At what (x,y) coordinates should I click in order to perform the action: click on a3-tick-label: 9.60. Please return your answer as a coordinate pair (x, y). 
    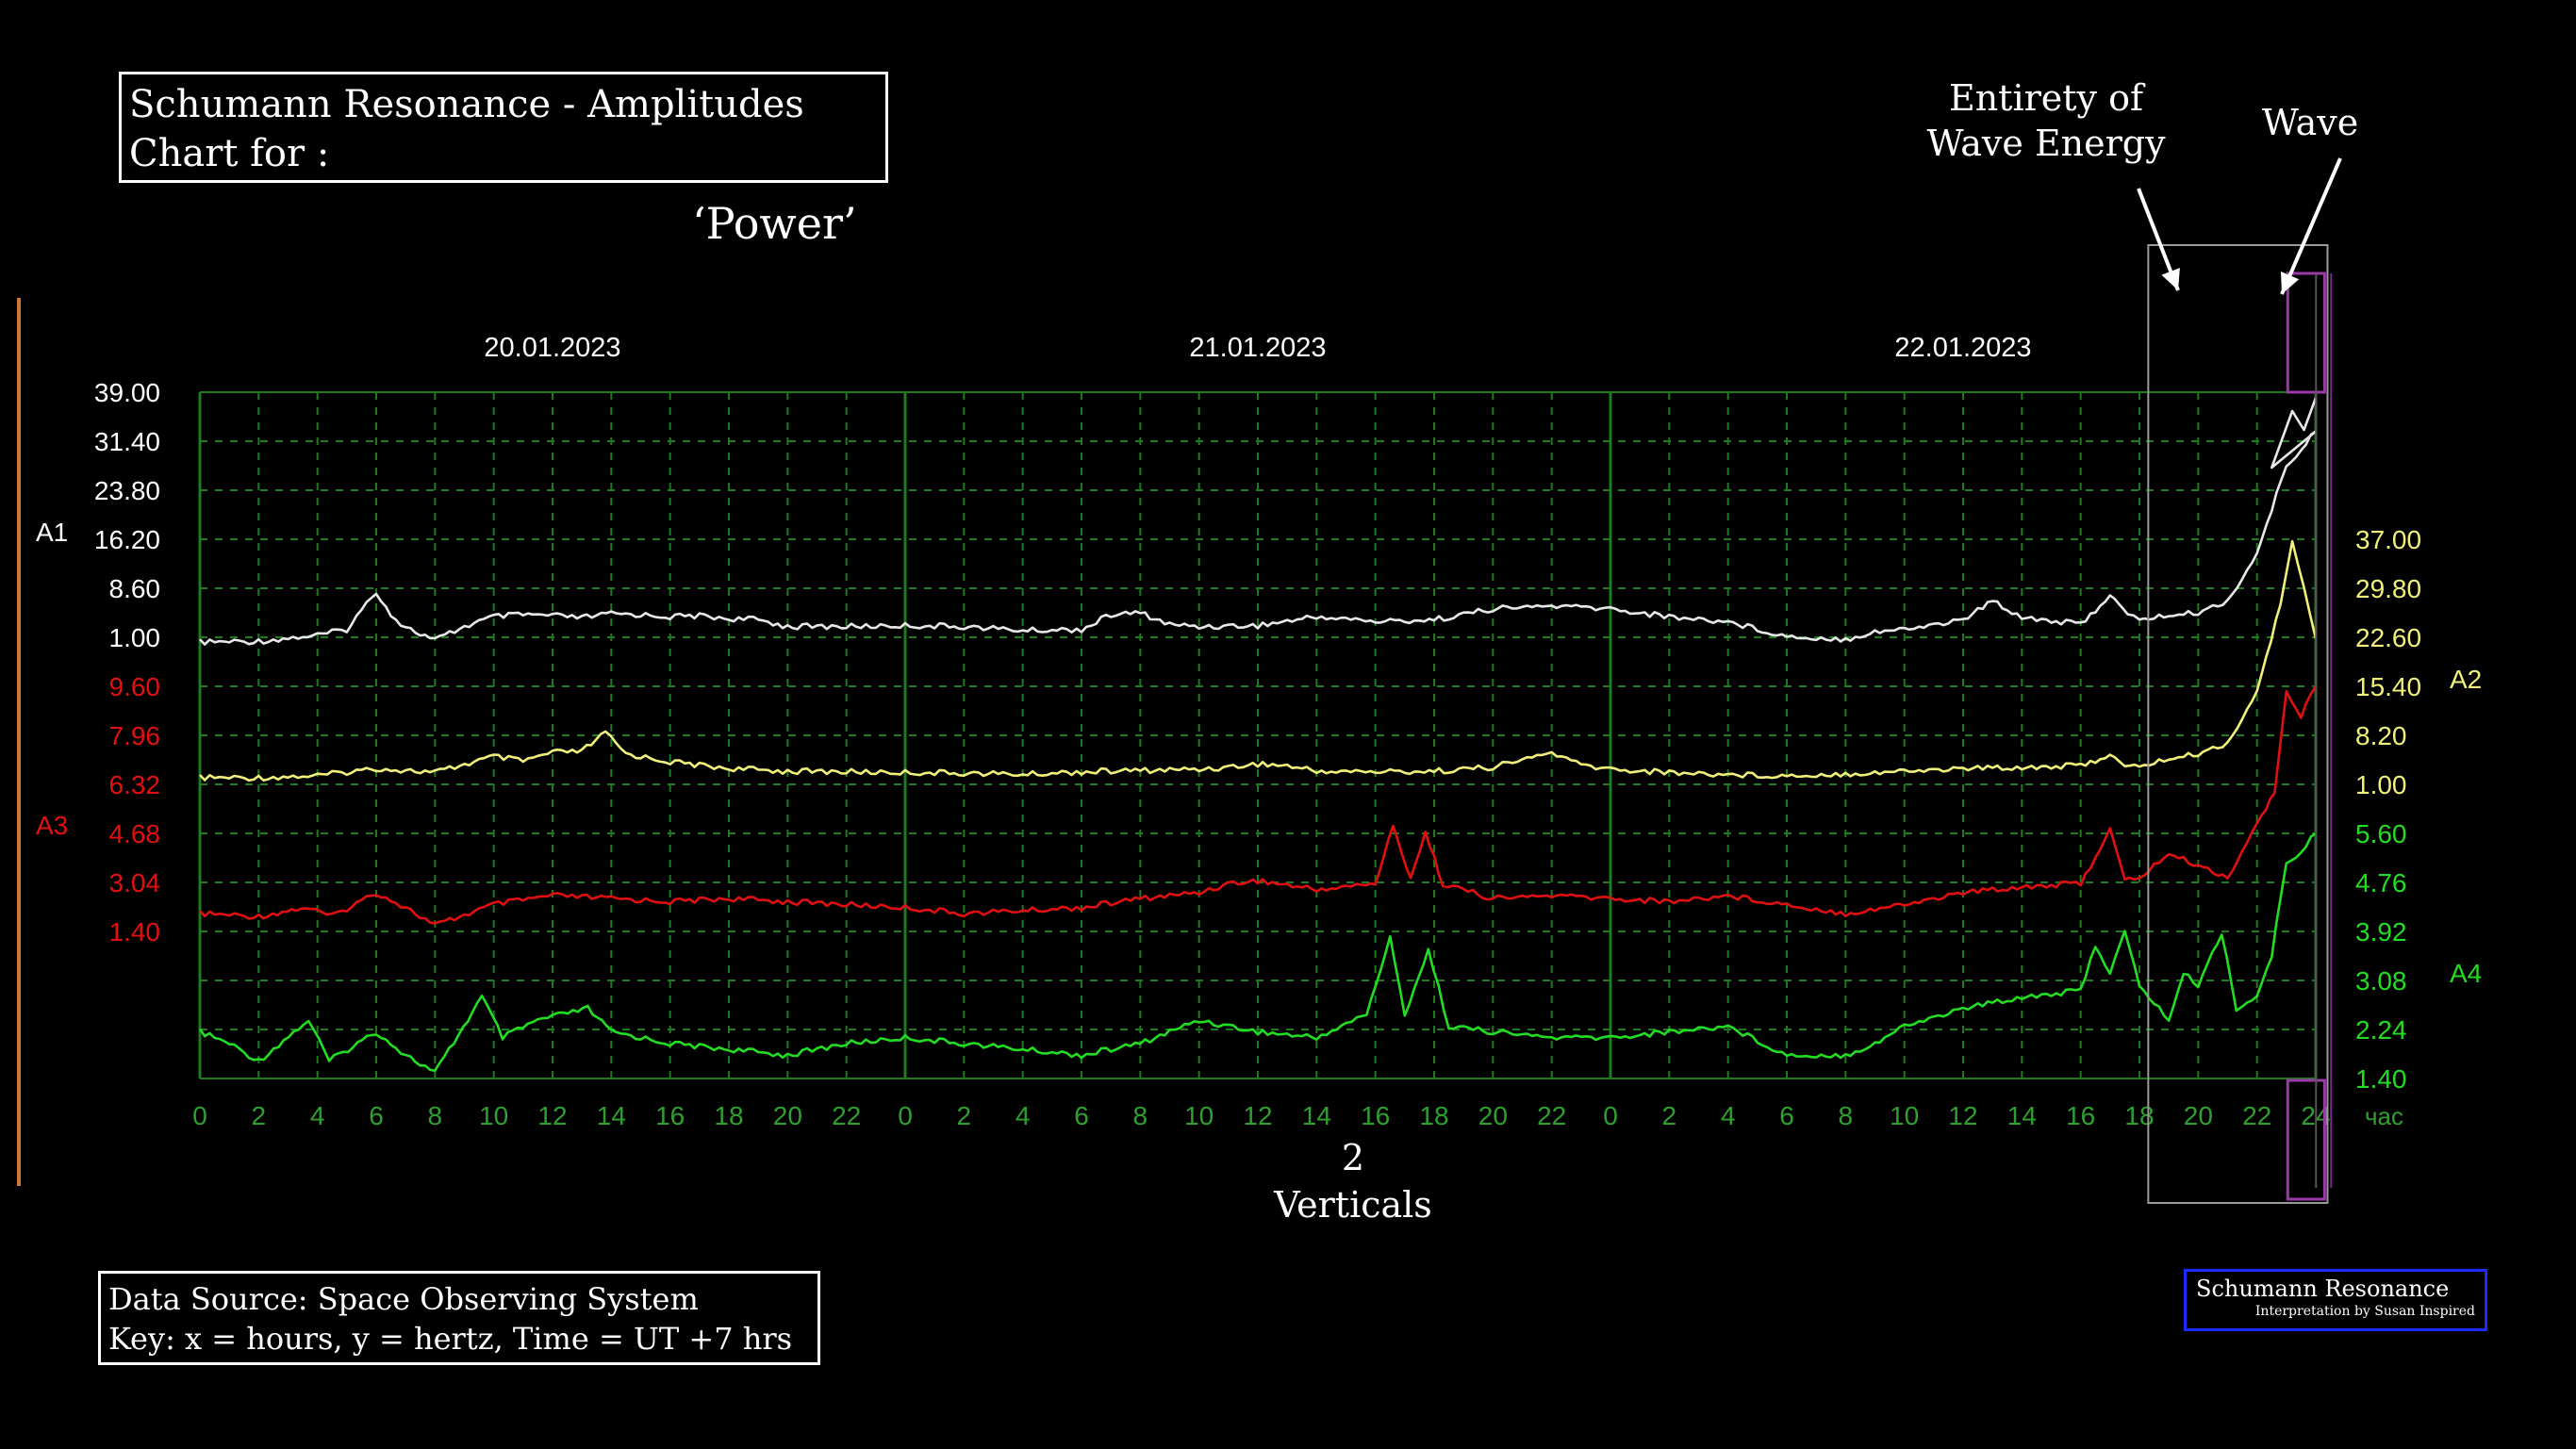
    Looking at the image, I should click on (135, 686).